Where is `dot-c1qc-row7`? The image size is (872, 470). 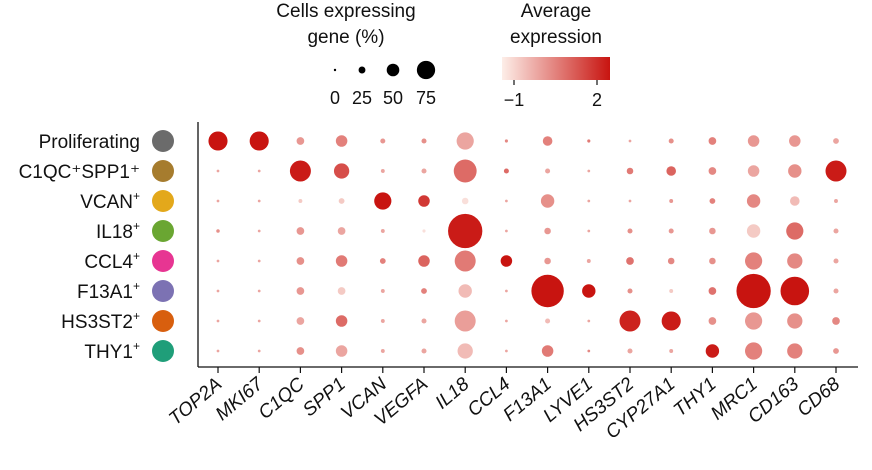 dot-c1qc-row7 is located at coordinates (300, 351).